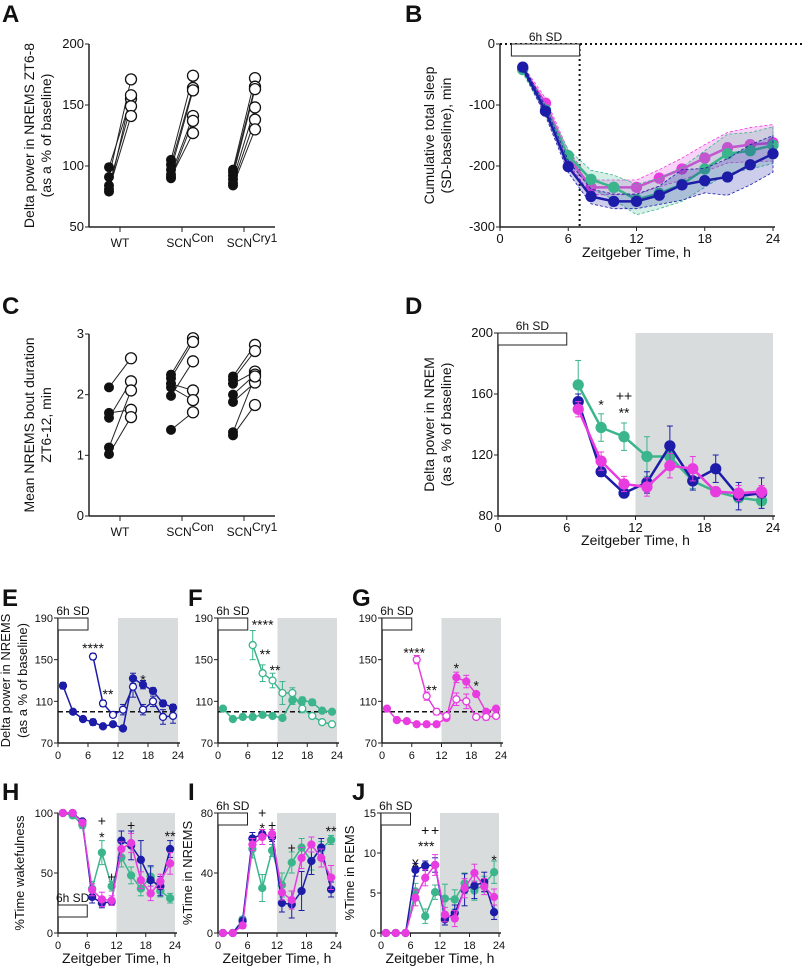 The image size is (810, 972). What do you see at coordinates (195, 598) in the screenshot?
I see `panel-label: F` at bounding box center [195, 598].